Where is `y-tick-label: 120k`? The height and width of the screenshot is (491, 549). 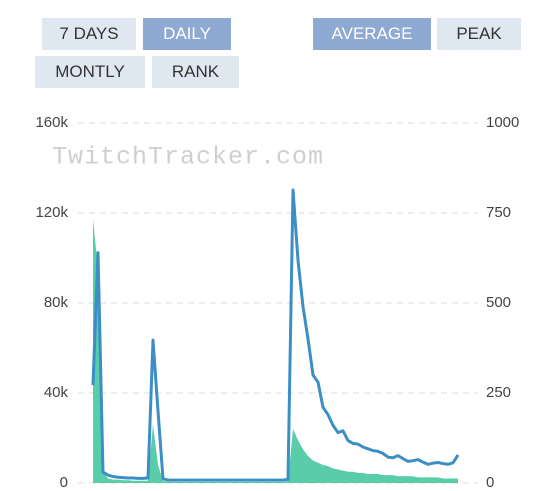 y-tick-label: 120k is located at coordinates (51, 212).